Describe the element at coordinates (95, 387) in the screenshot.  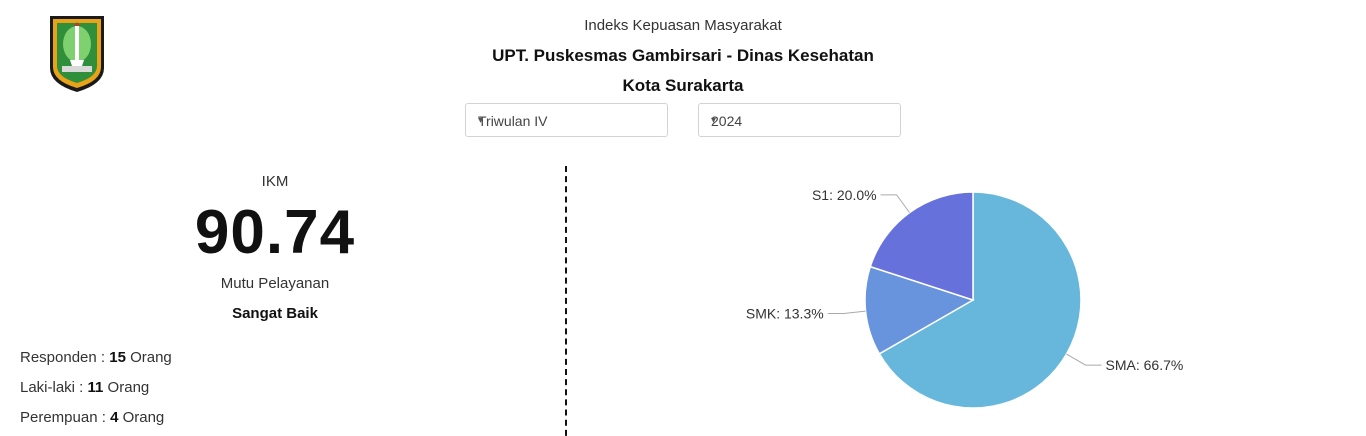
I see `stat-value: 11` at that location.